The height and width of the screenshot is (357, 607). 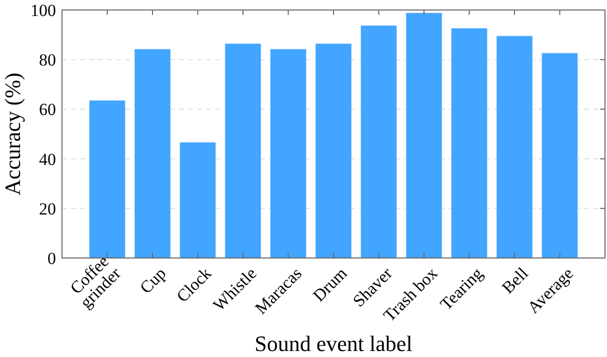 I want to click on y-tick-label: 20, so click(x=47, y=208).